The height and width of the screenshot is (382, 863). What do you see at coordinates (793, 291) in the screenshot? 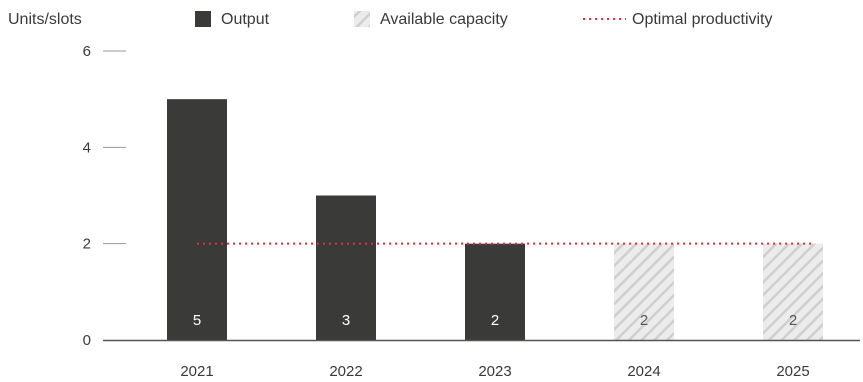
I see `bar-2025` at bounding box center [793, 291].